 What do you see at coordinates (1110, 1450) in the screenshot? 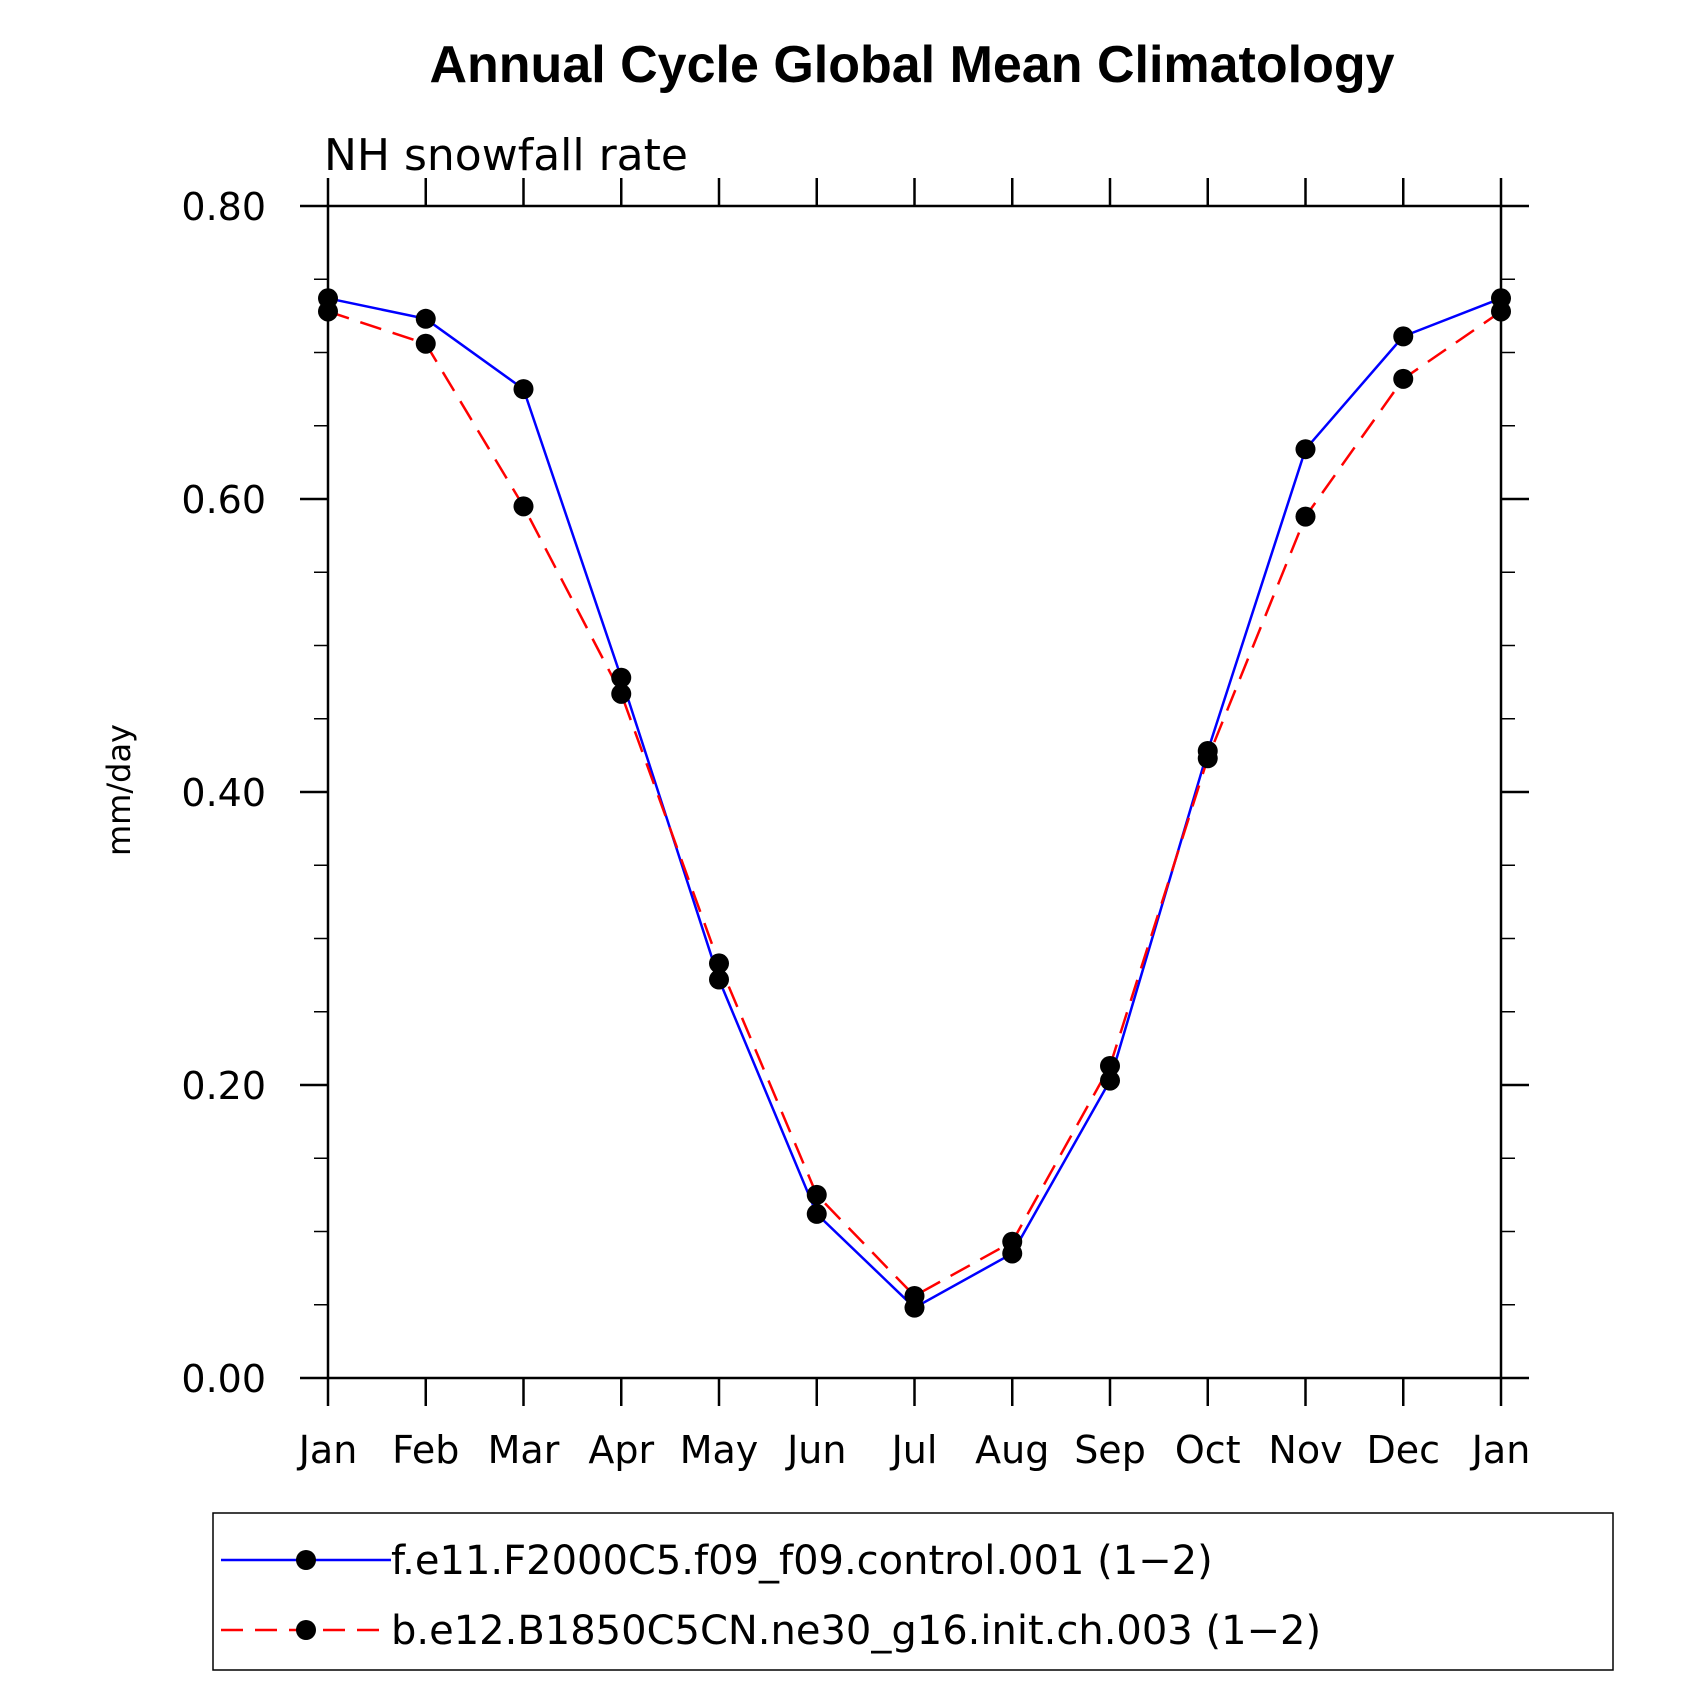
I see `x-tick-label: Sep` at bounding box center [1110, 1450].